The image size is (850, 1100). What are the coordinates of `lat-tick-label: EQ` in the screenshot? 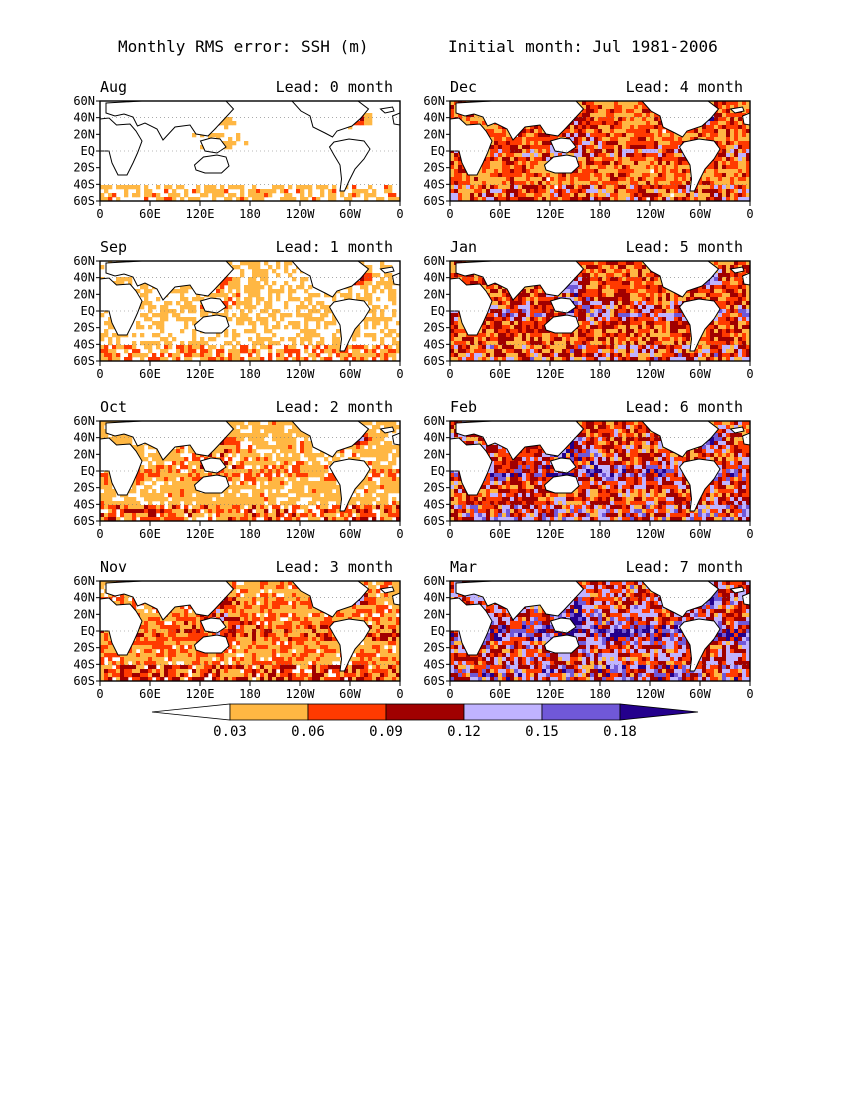 It's located at (88, 311).